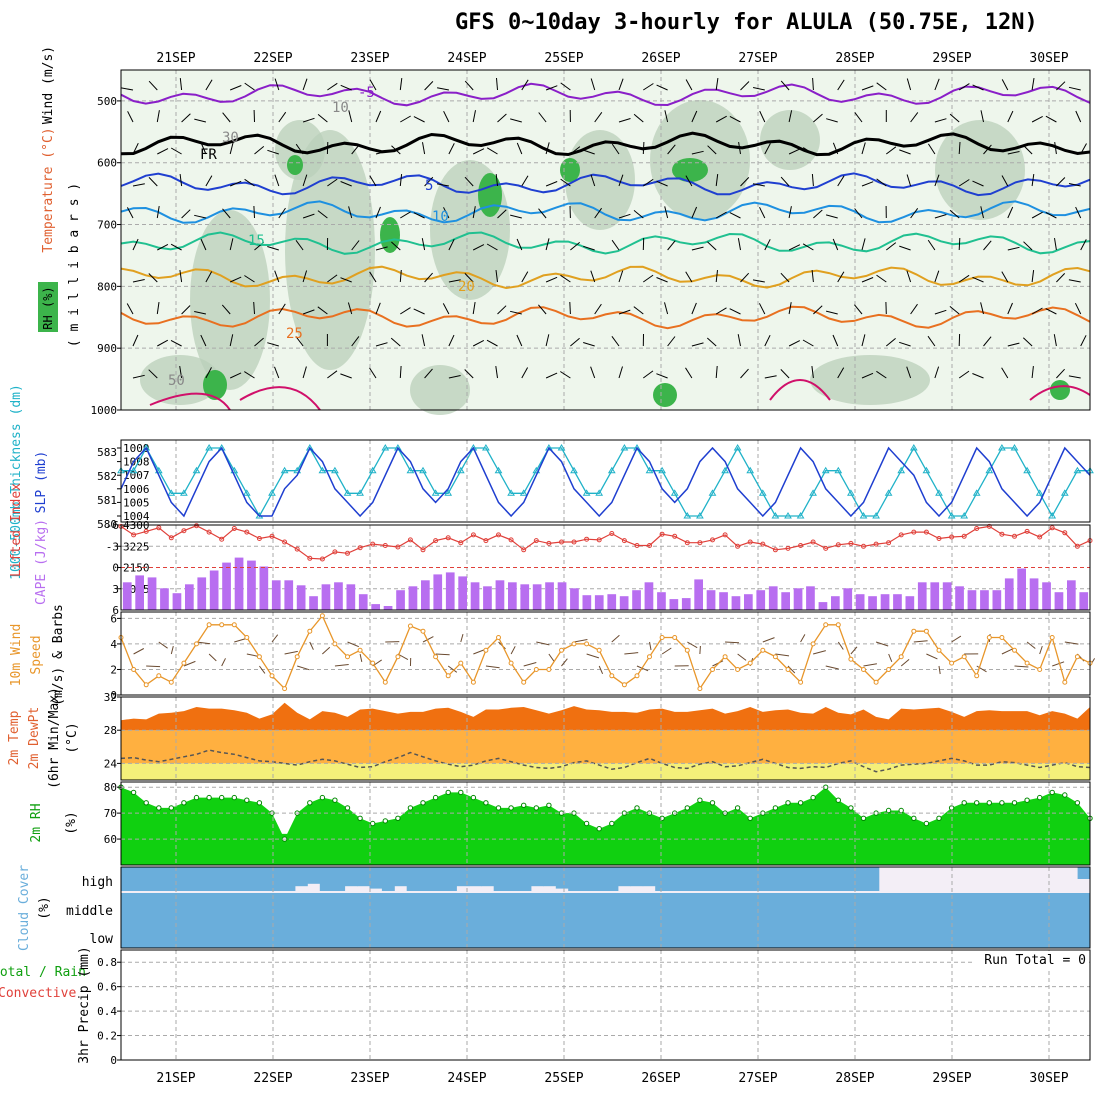 This screenshot has width=1100, height=1100. What do you see at coordinates (113, 618) in the screenshot?
I see `wind-ytick-3: 6` at bounding box center [113, 618].